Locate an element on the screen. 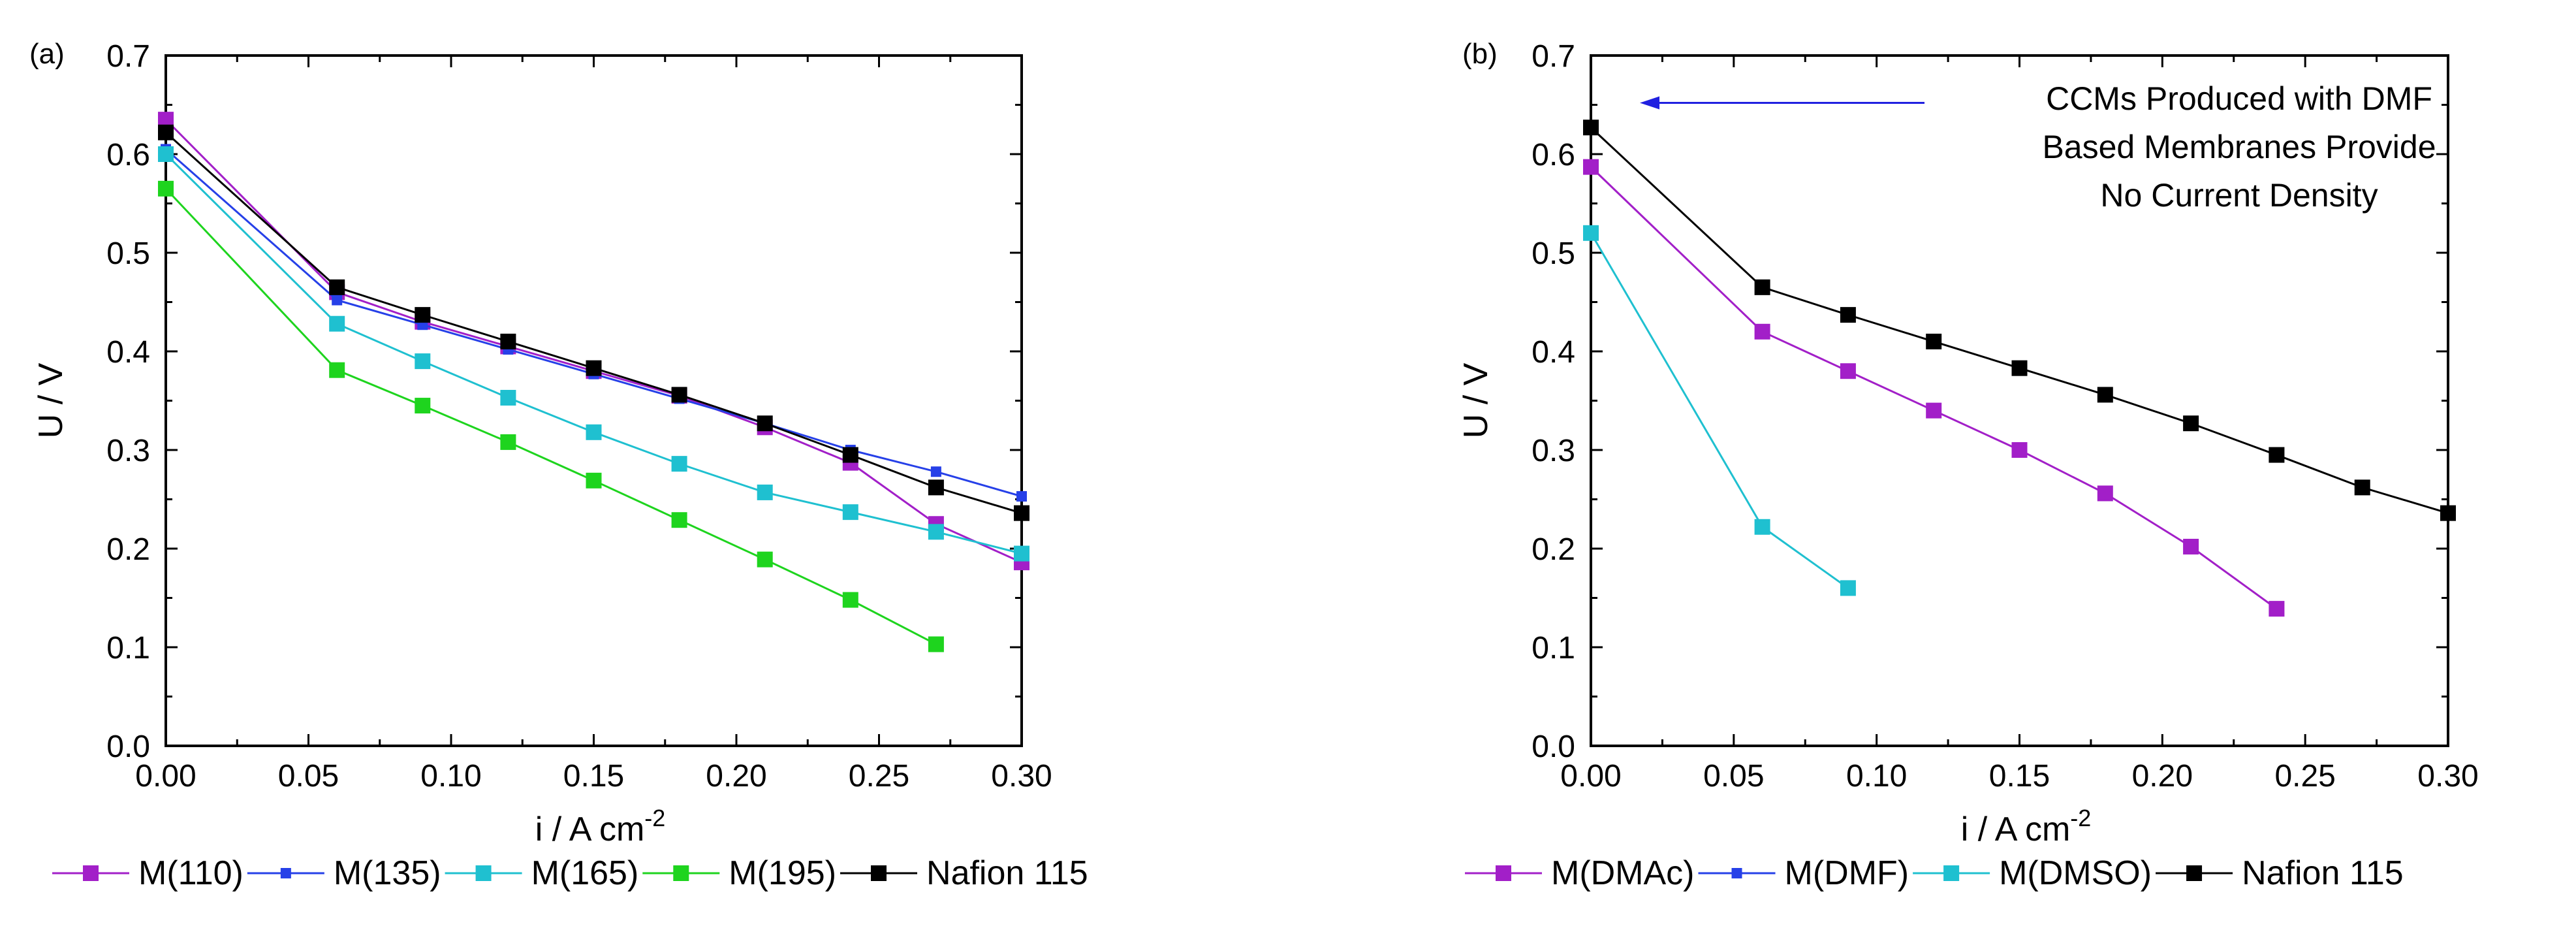  legend-label: M(135) is located at coordinates (387, 873).